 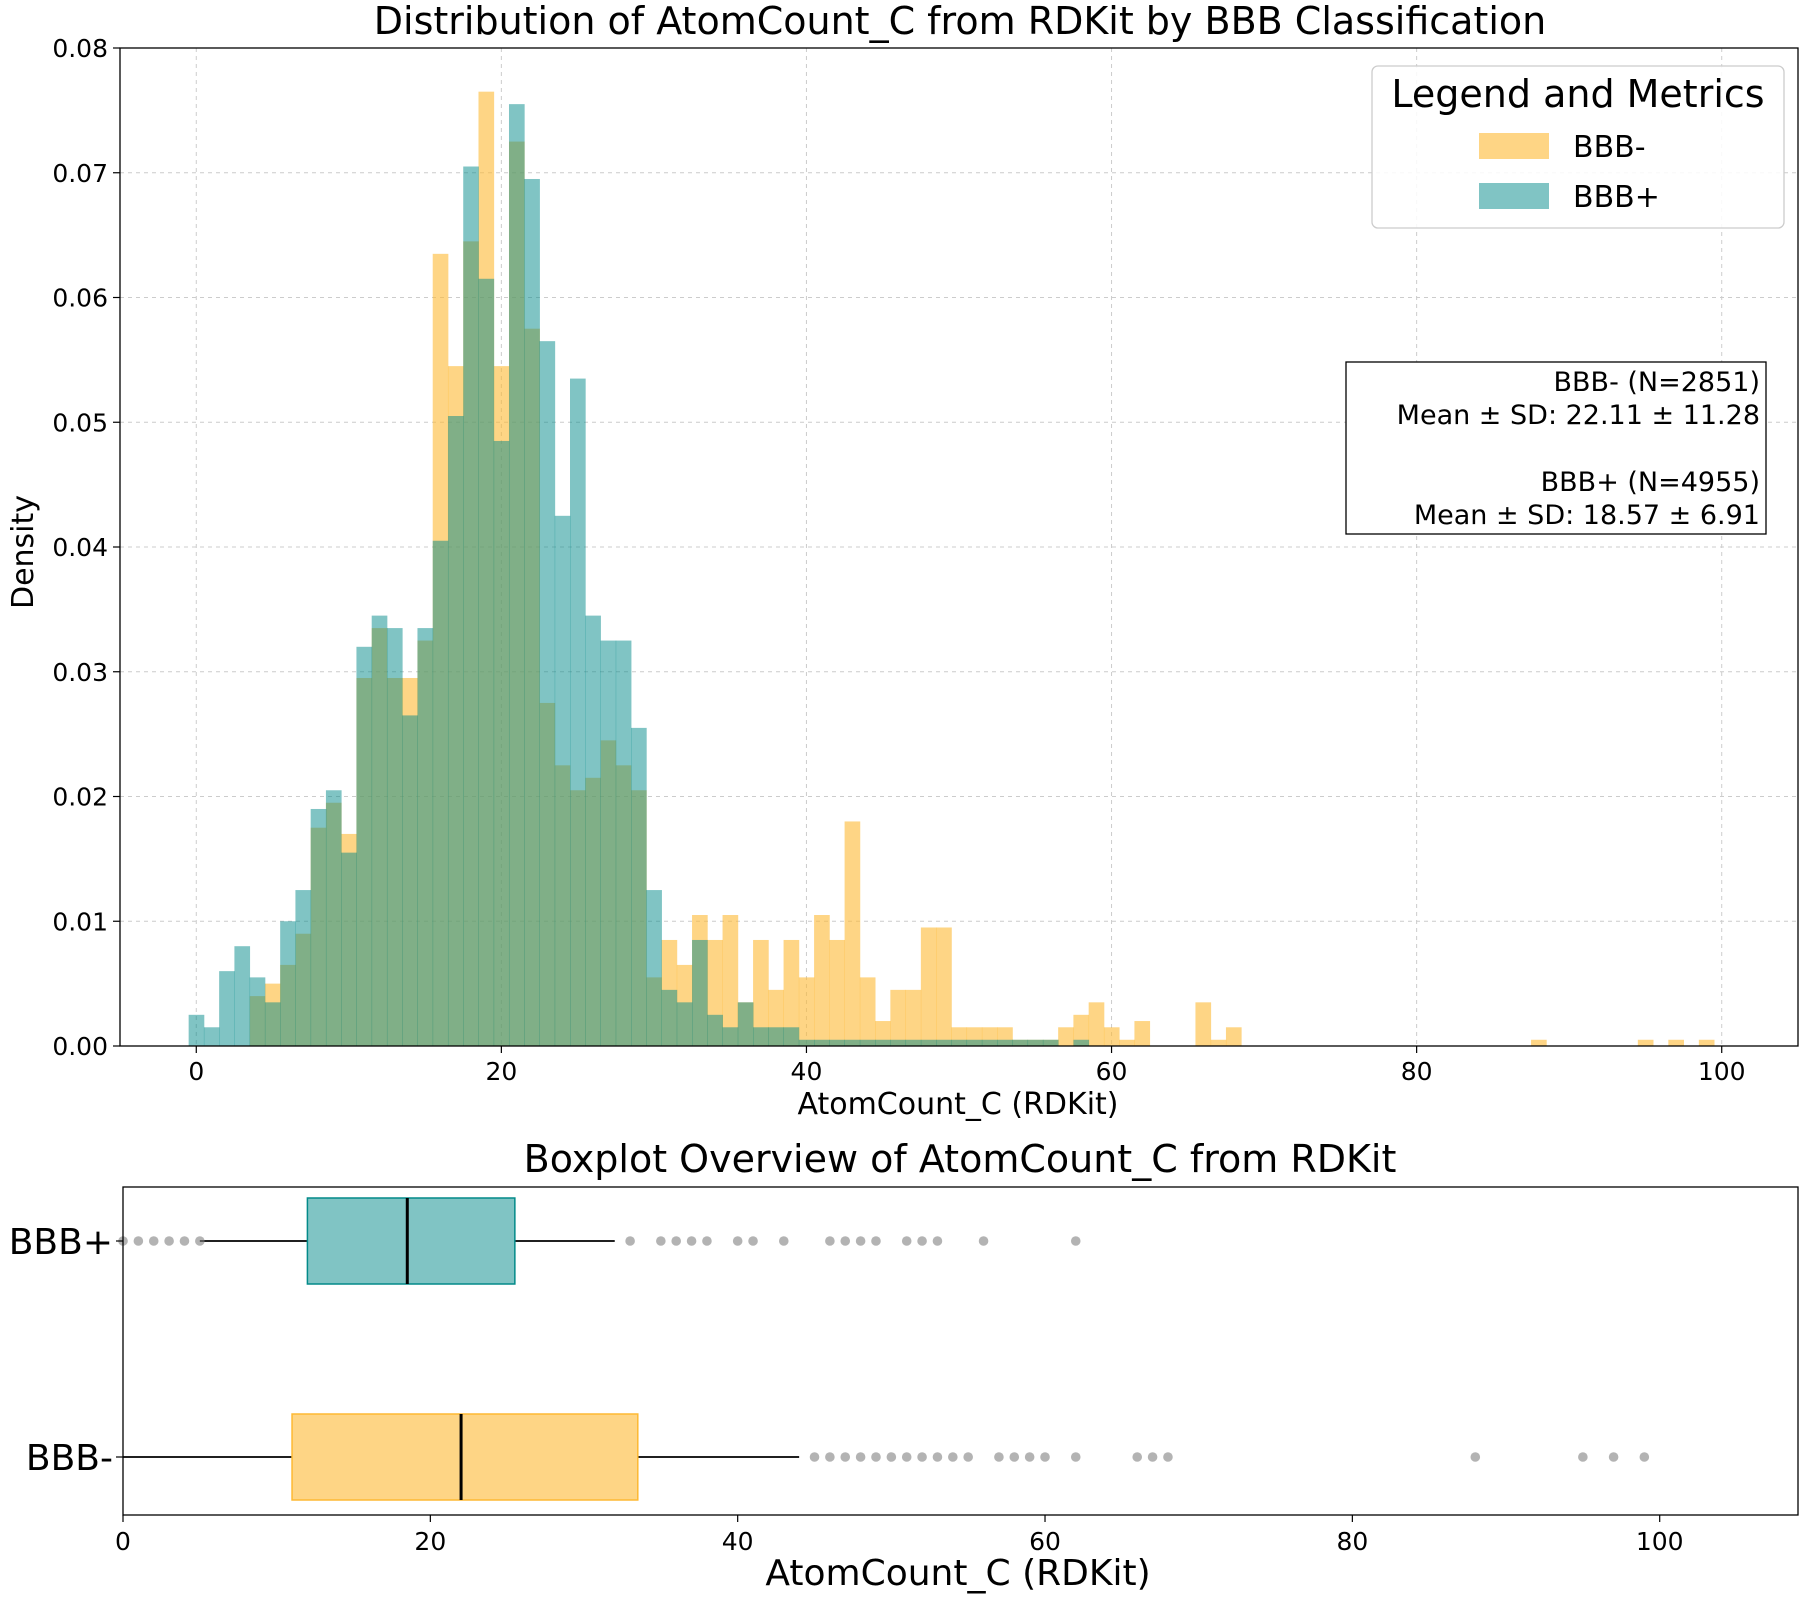 What do you see at coordinates (80, 48) in the screenshot?
I see `histogram-y-tick-label-8: 0.08` at bounding box center [80, 48].